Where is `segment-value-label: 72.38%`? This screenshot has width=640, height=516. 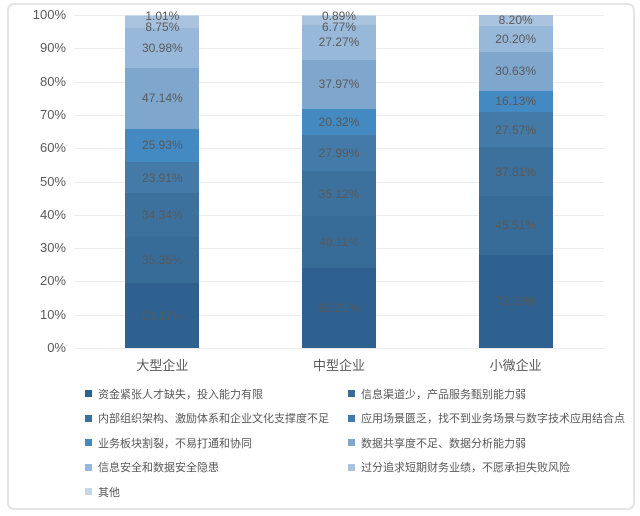
segment-value-label: 72.38% is located at coordinates (516, 301).